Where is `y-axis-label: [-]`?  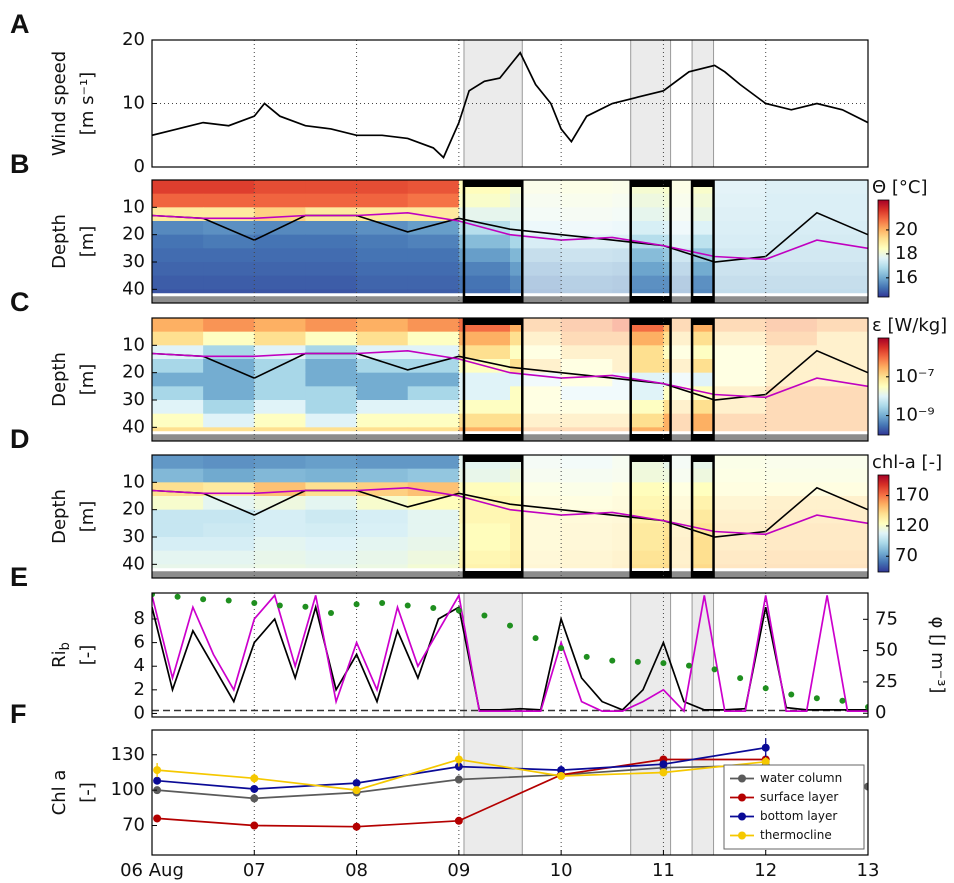
y-axis-label: [-] is located at coordinates (87, 792).